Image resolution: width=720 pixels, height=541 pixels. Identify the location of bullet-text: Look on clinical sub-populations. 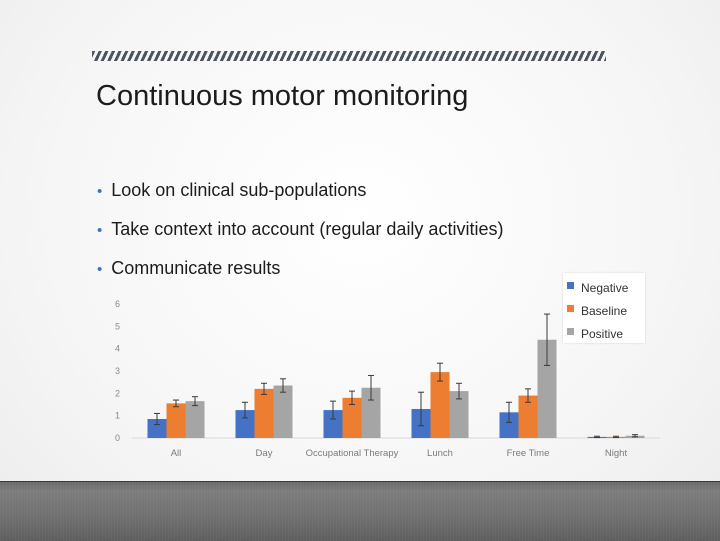
(239, 190).